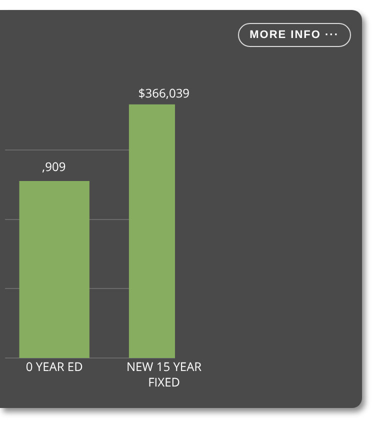 The image size is (389, 434). I want to click on annotation: ,909, so click(54, 166).